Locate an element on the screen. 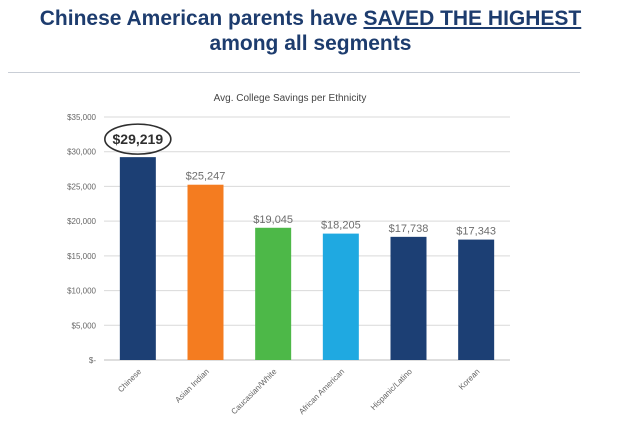 This screenshot has width=621, height=427. x-tick-label: Hispanic/Latino is located at coordinates (391, 389).